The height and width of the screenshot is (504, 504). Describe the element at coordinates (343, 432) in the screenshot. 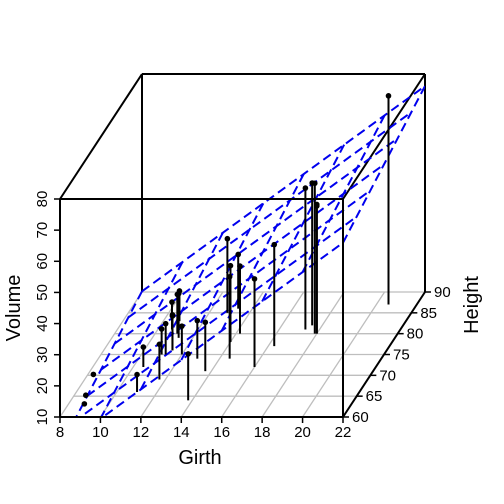

I see `x-tick-label: 22` at that location.